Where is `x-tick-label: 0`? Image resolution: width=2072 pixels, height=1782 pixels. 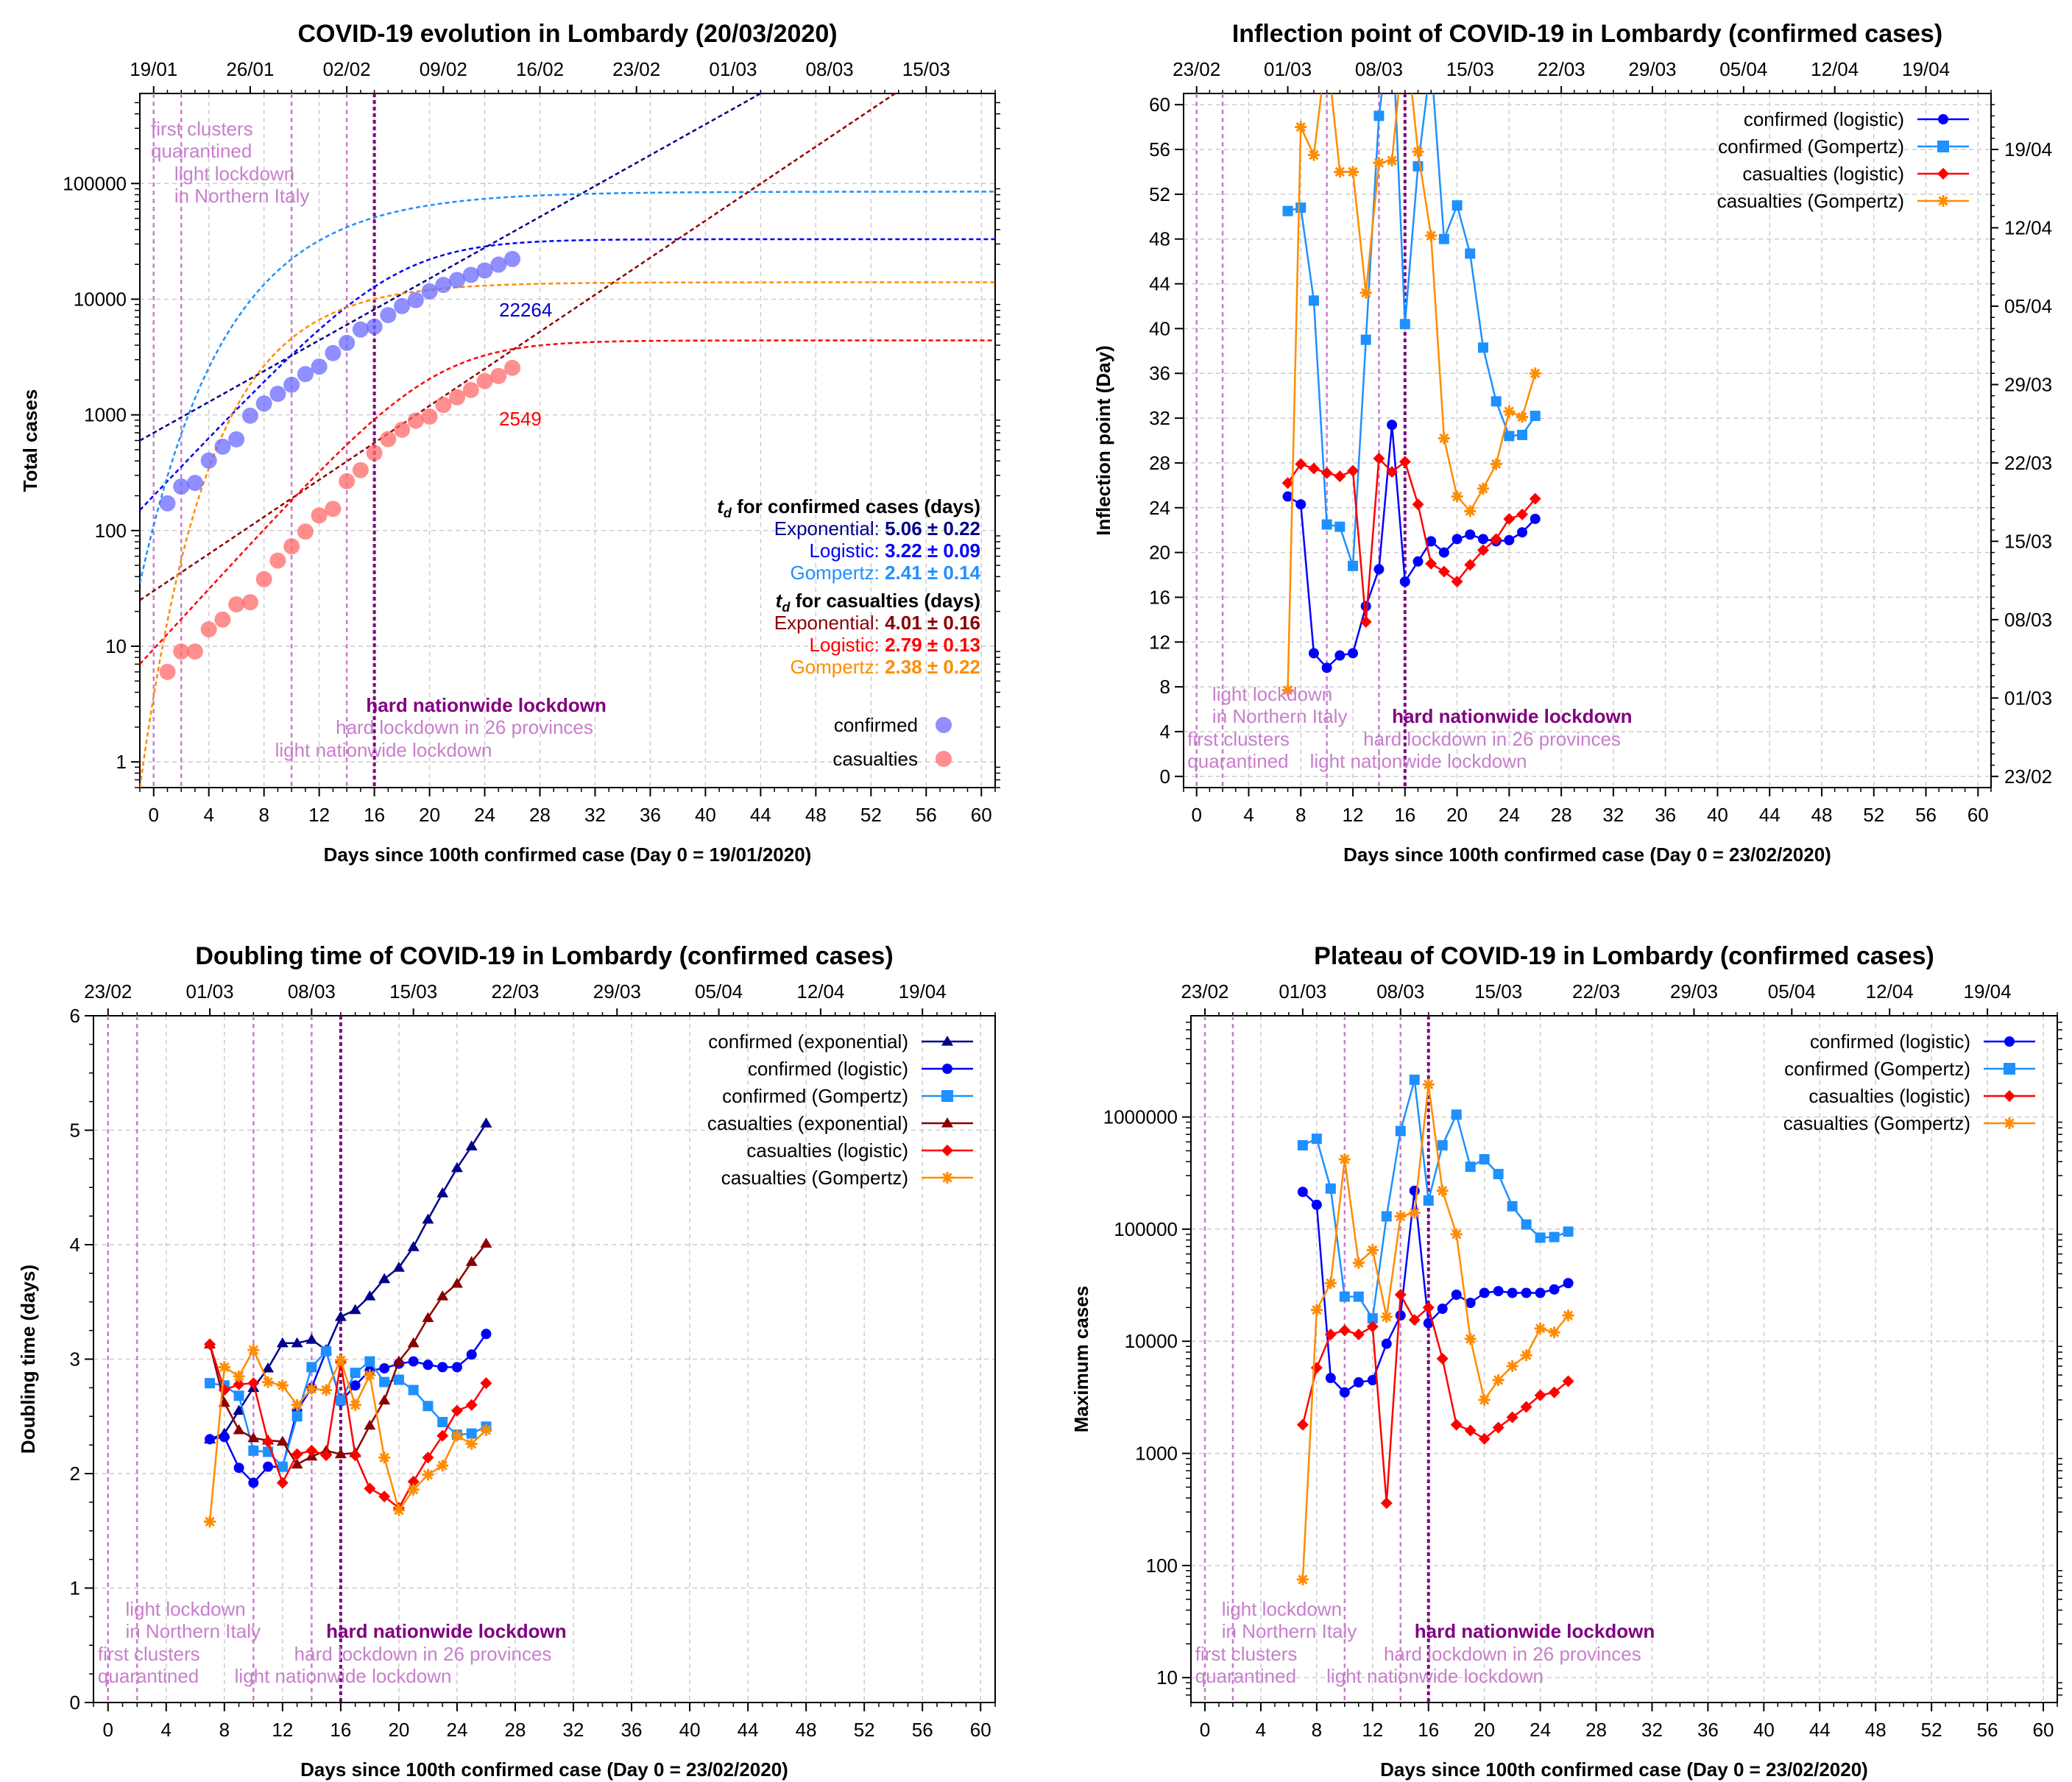 x-tick-label: 0 is located at coordinates (1205, 1730).